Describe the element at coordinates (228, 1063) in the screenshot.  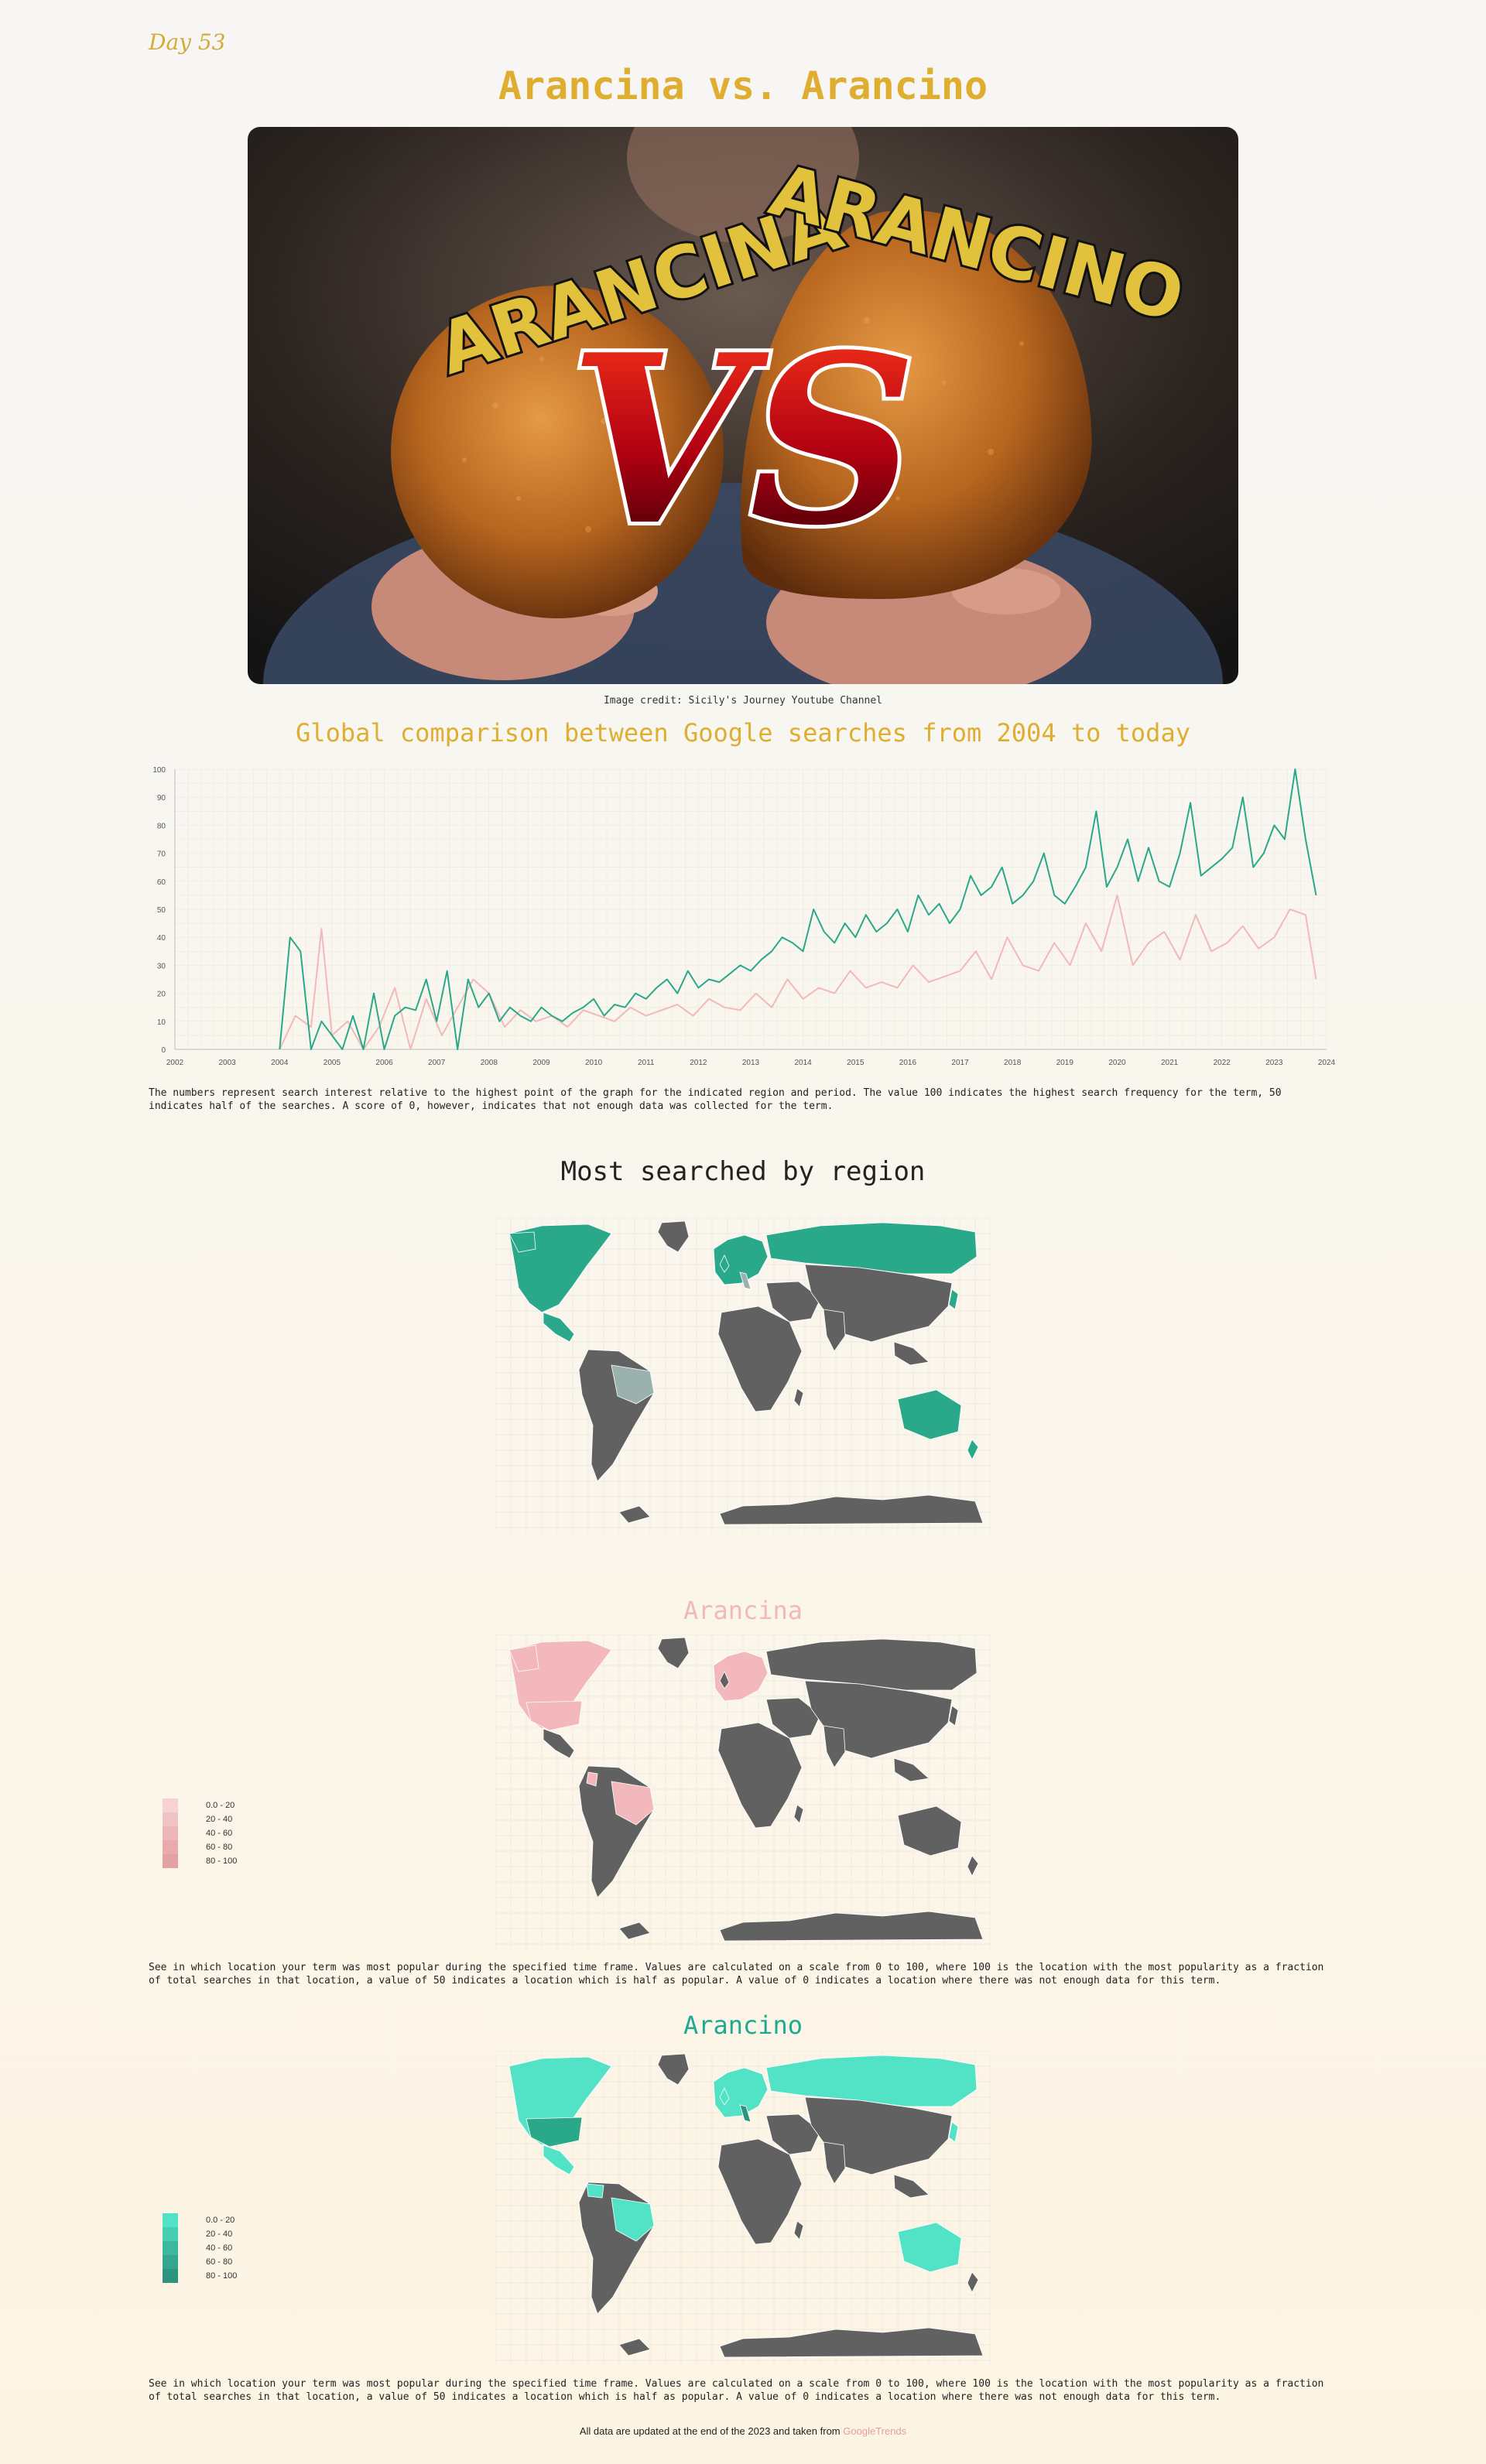
I see `x-tick-label: 2003` at that location.